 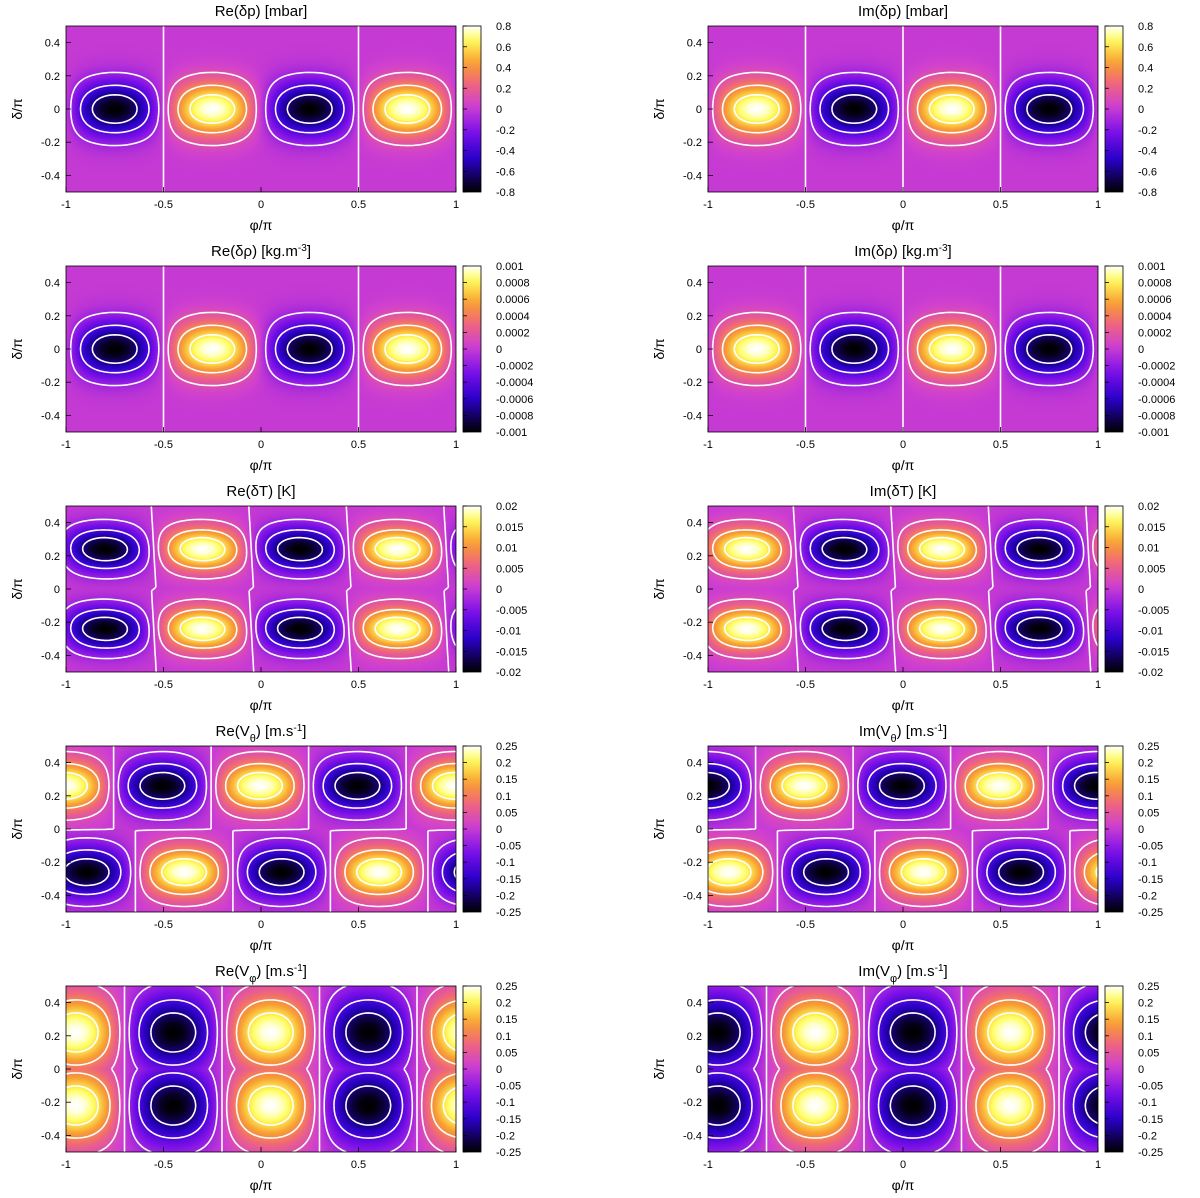 What do you see at coordinates (506, 780) in the screenshot?
I see `colorbar-tick-label-re-vtheta: 0.15` at bounding box center [506, 780].